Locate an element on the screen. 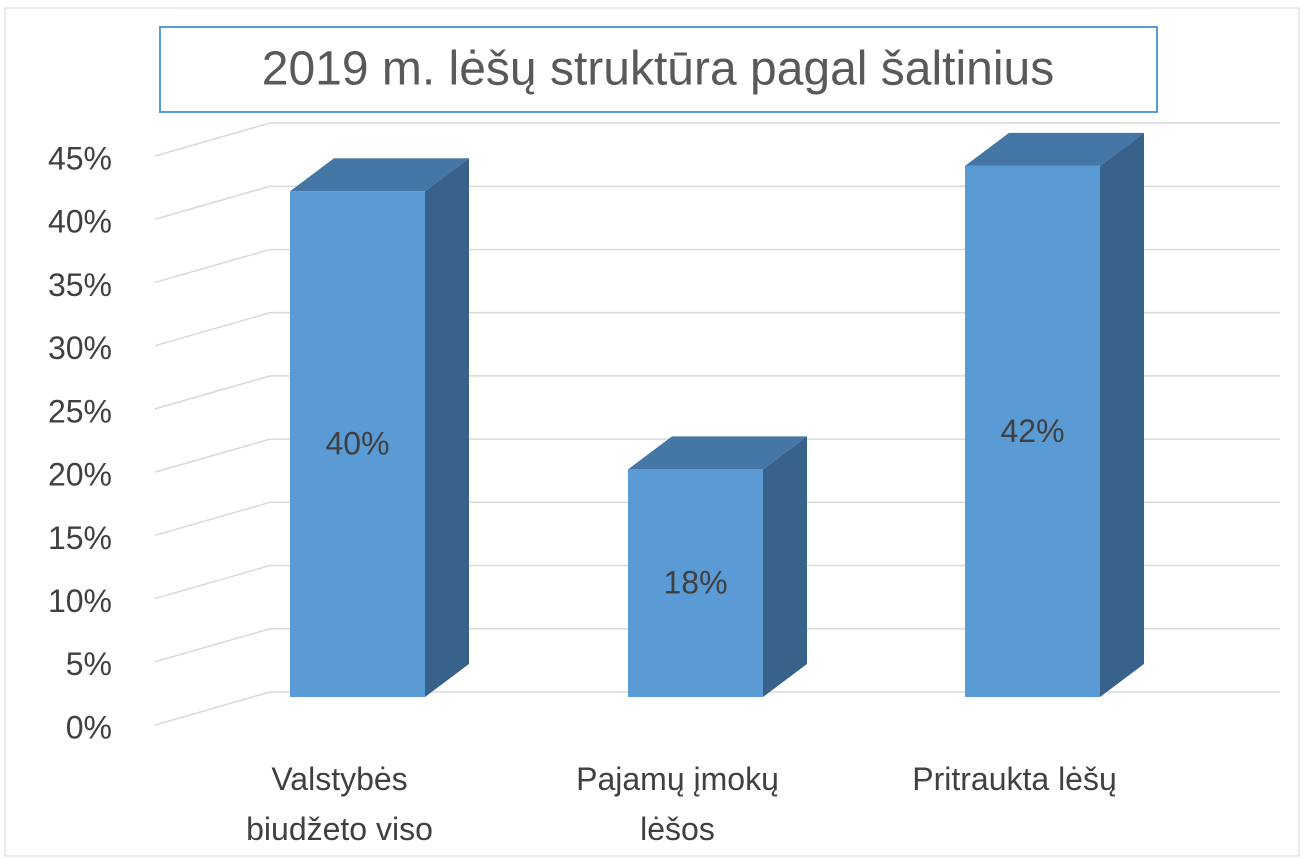  x-tick-label: Valstybės biudžeto viso is located at coordinates (339, 804).